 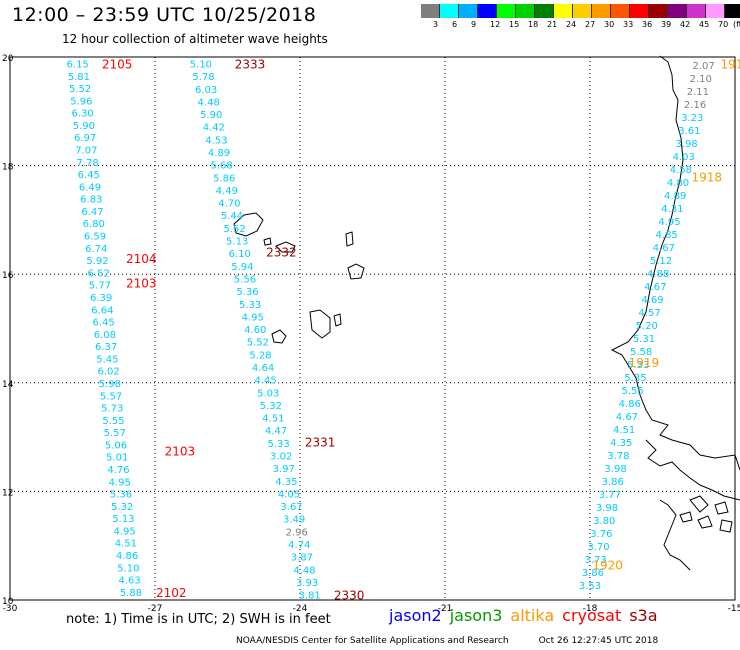 What do you see at coordinates (356, 271) in the screenshot?
I see `boa-vista-island` at bounding box center [356, 271].